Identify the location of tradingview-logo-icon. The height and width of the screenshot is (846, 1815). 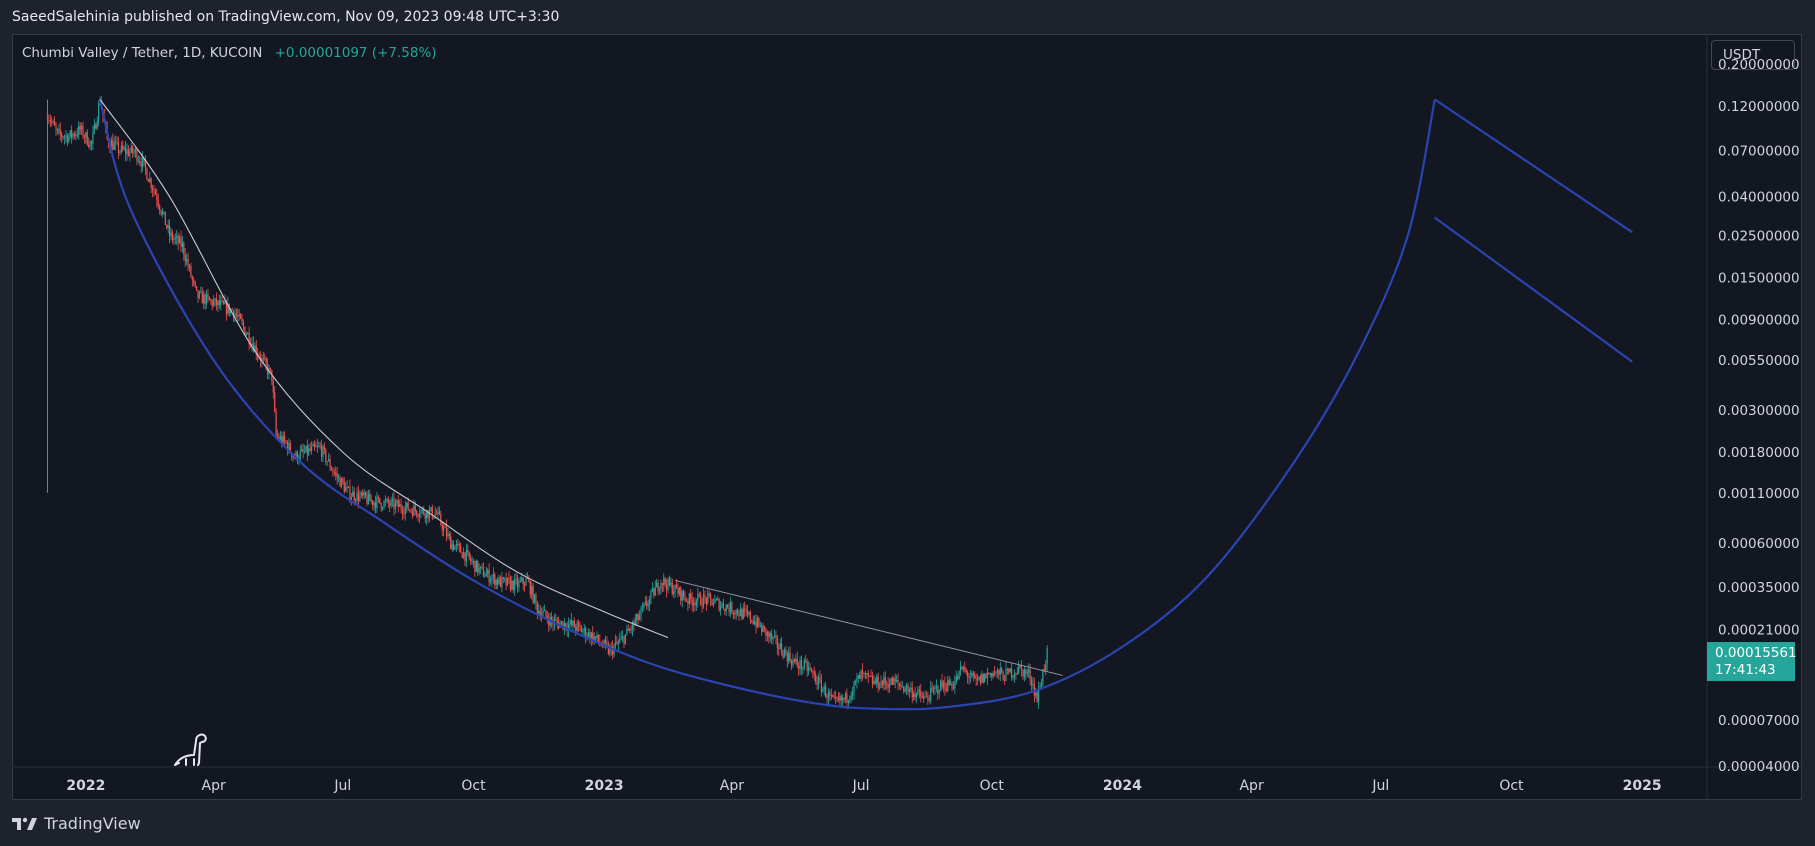
(24, 823).